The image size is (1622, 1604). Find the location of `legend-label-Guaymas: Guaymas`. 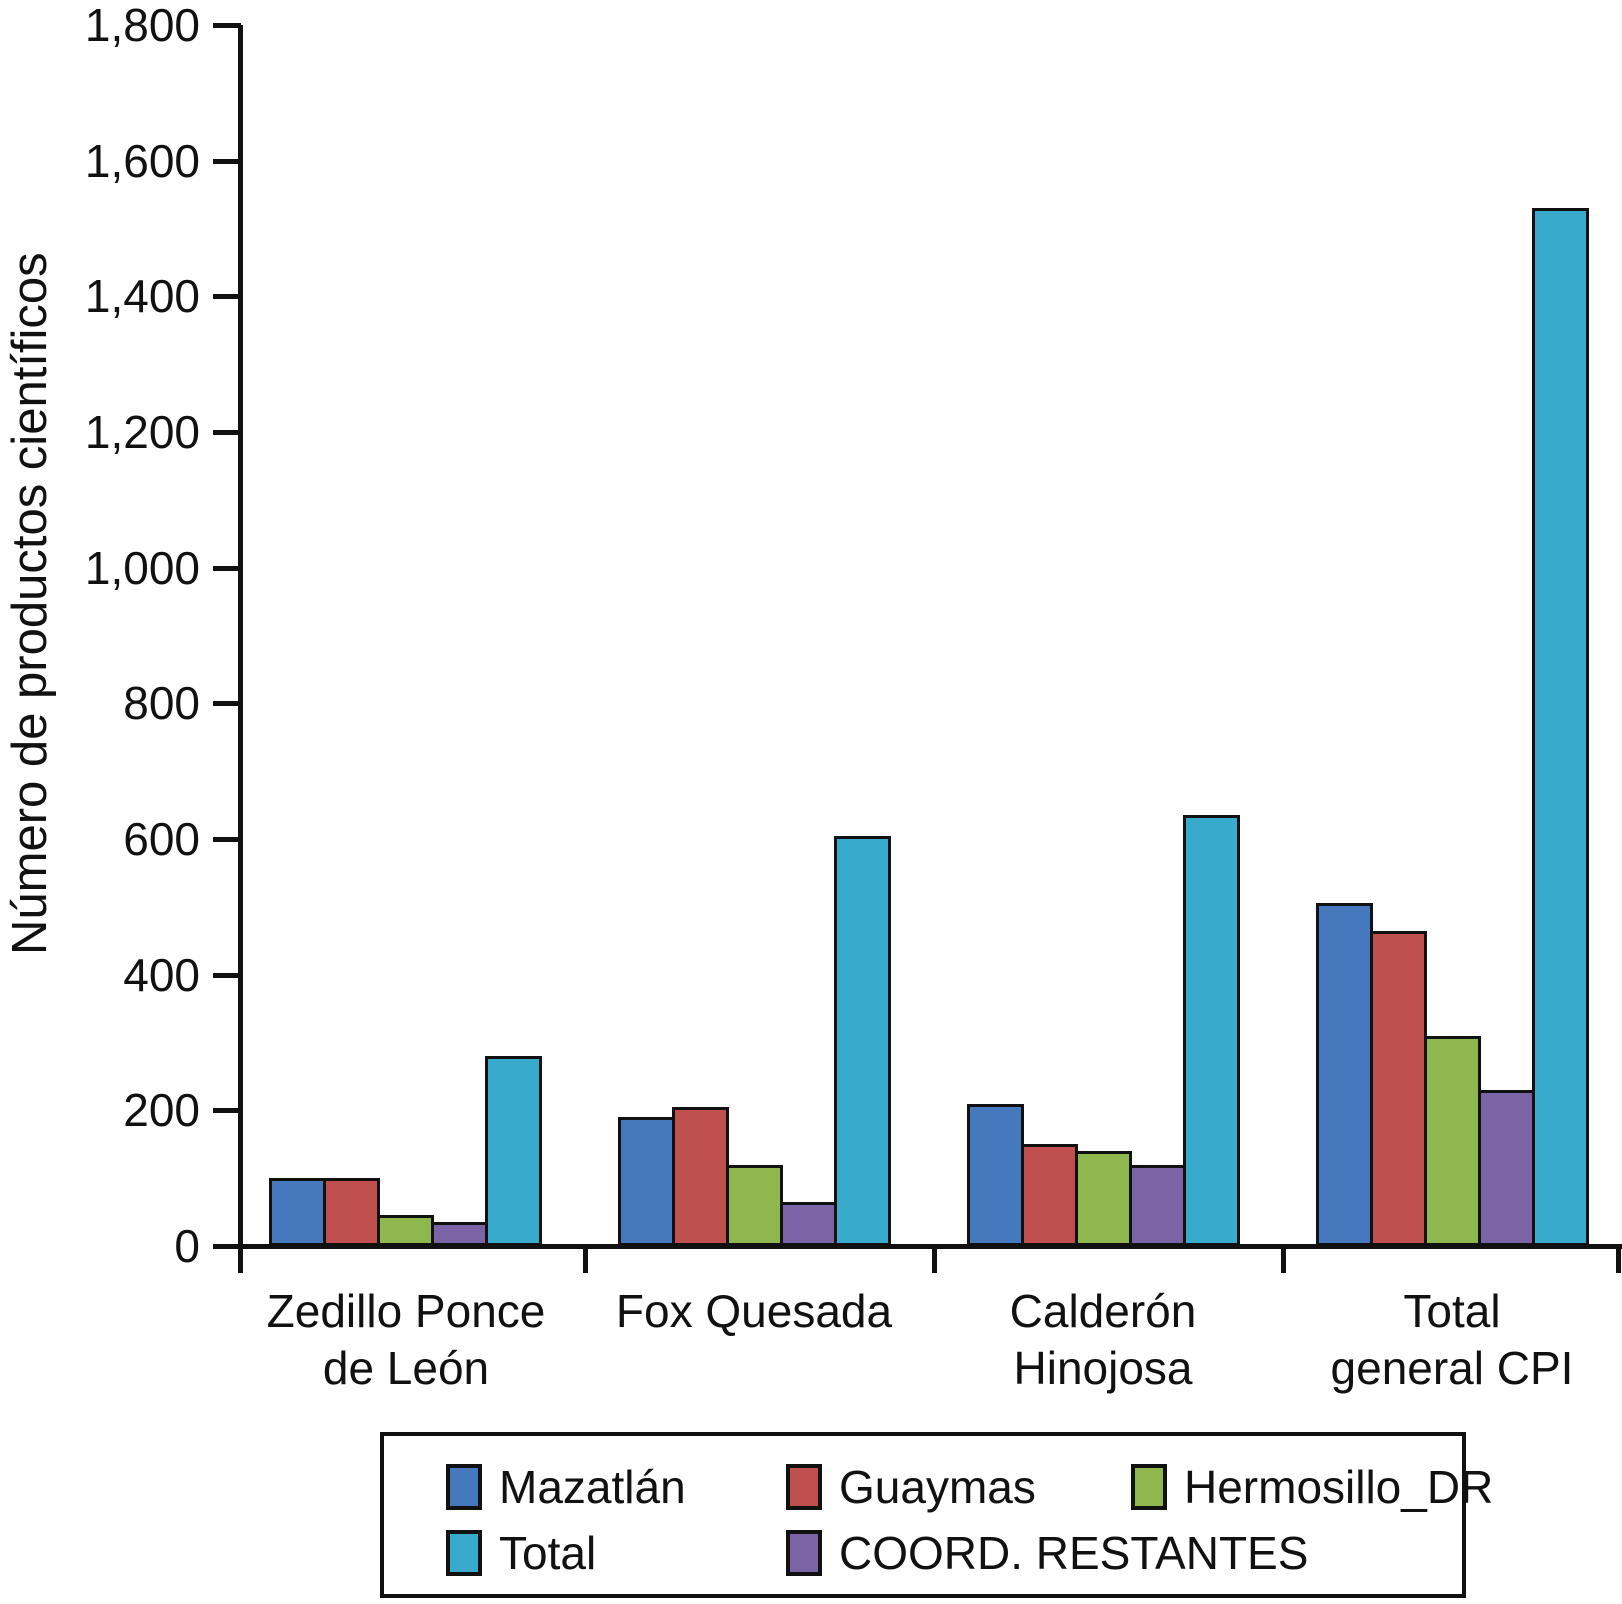

legend-label-Guaymas: Guaymas is located at coordinates (937, 1487).